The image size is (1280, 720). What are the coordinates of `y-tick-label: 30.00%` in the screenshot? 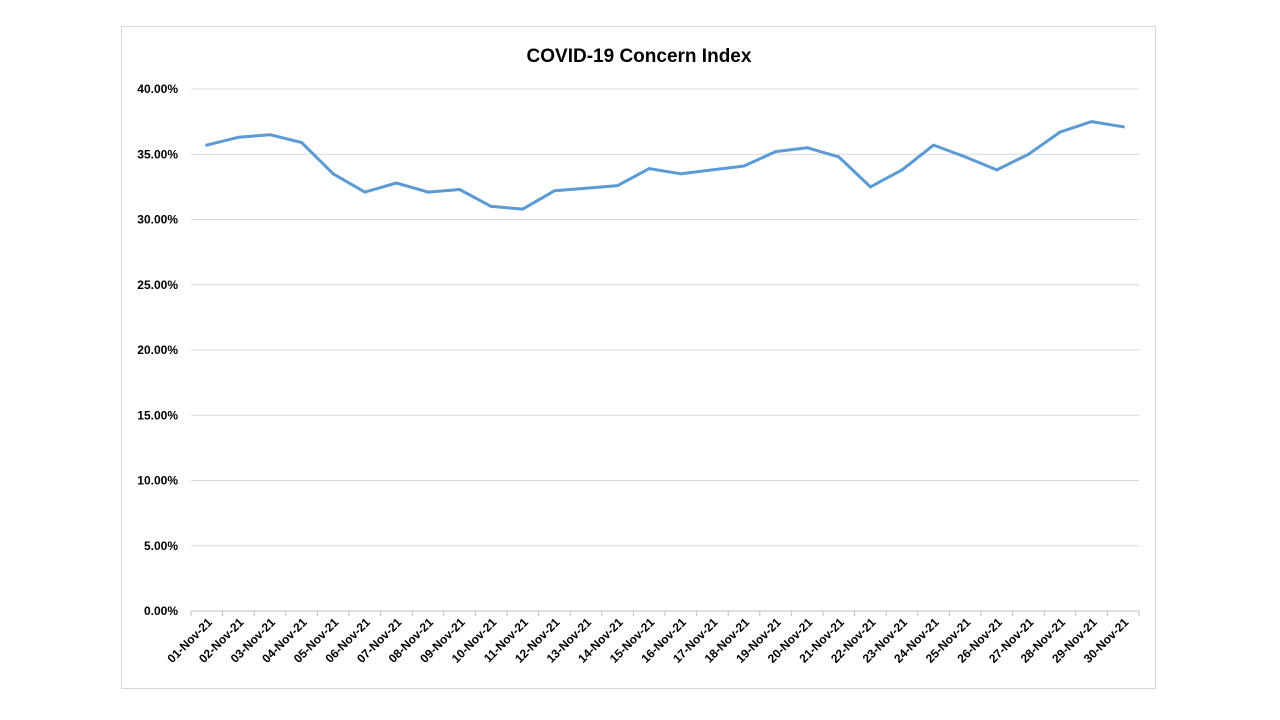 It's located at (157, 220).